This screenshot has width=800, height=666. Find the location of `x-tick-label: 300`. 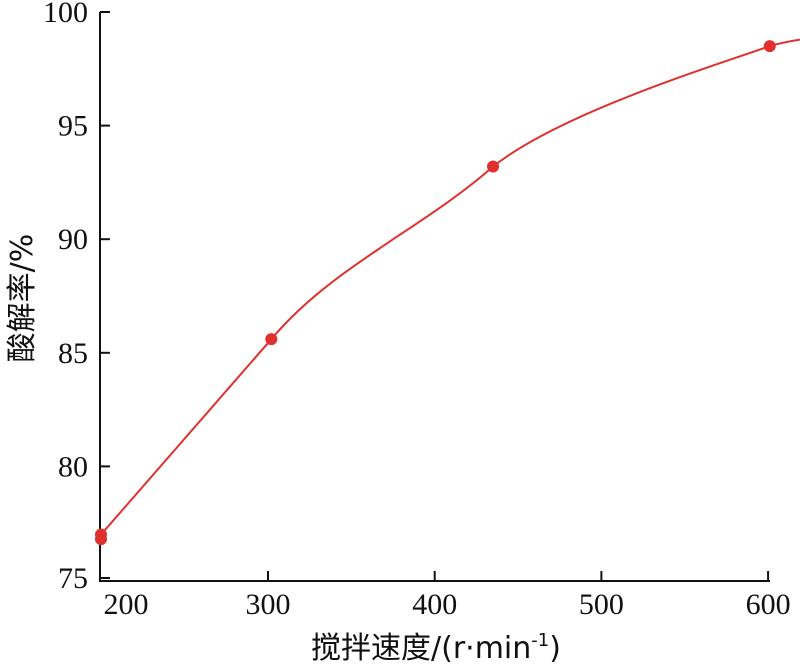

x-tick-label: 300 is located at coordinates (268, 604).